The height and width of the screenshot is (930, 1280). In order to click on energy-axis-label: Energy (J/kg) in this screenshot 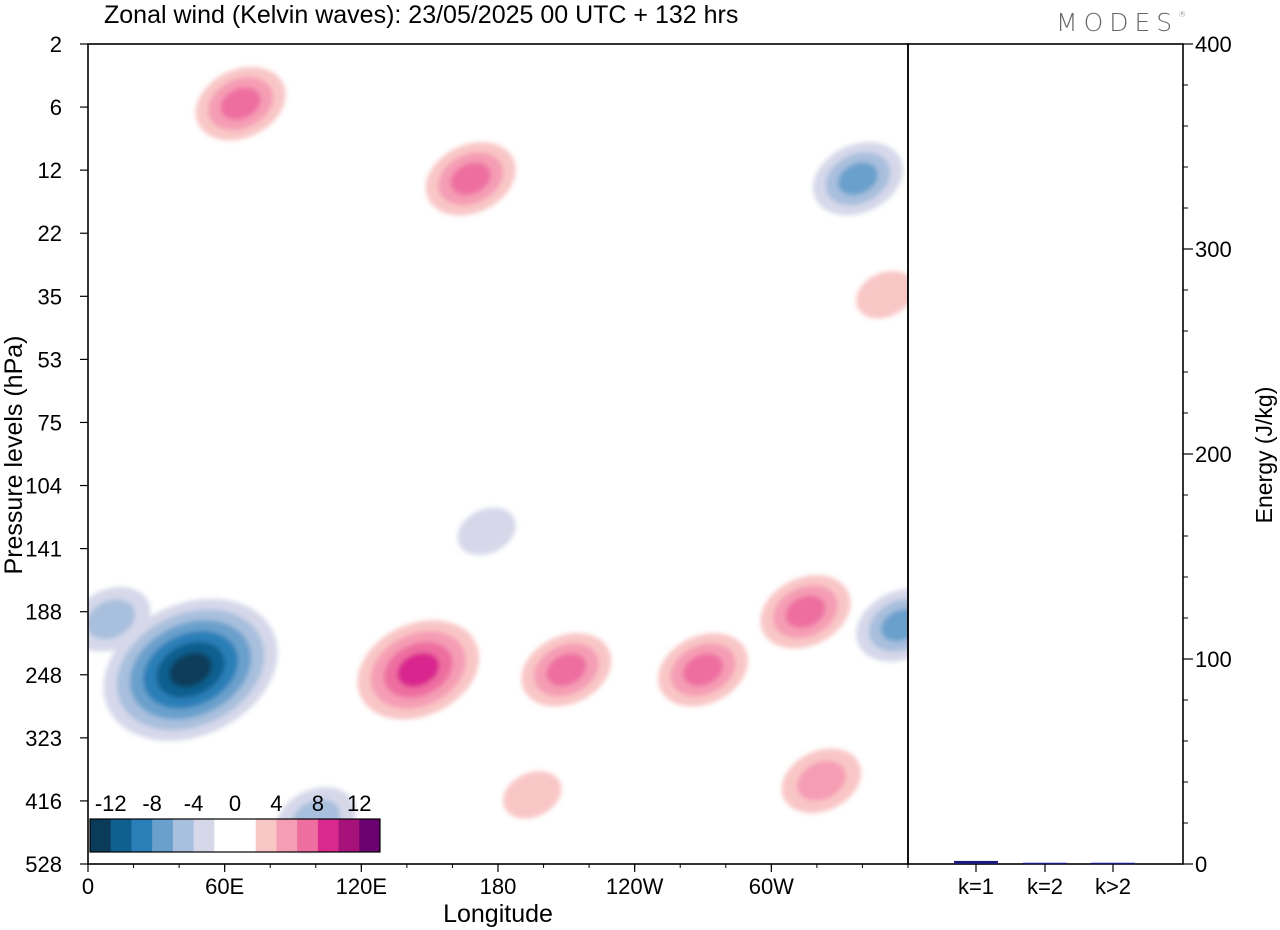, I will do `click(1264, 455)`.